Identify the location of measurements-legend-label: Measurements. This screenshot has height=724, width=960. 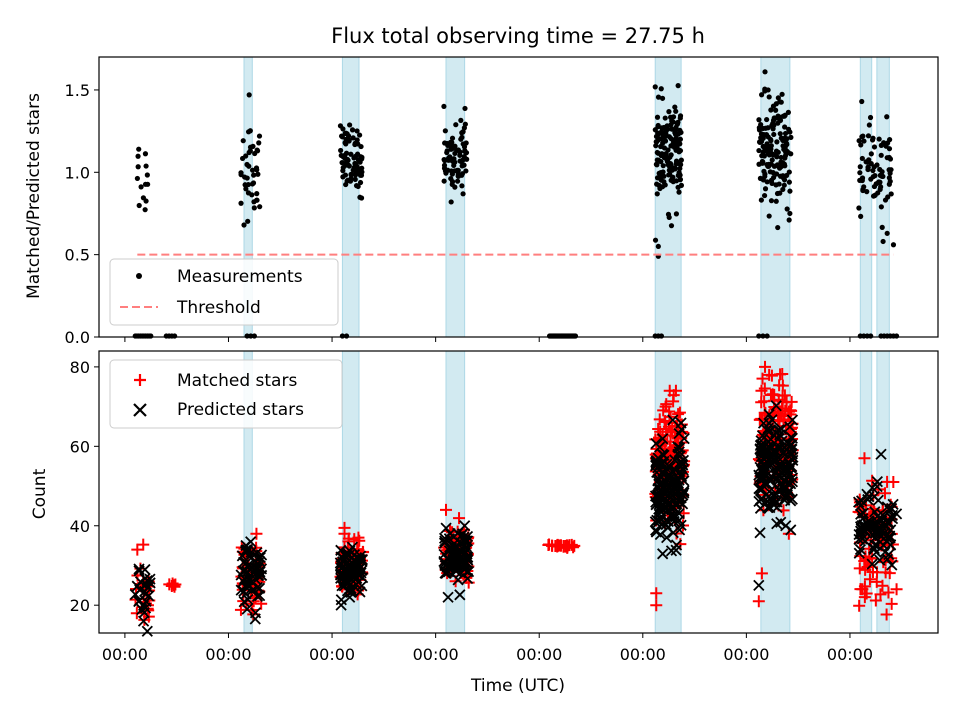
(240, 277).